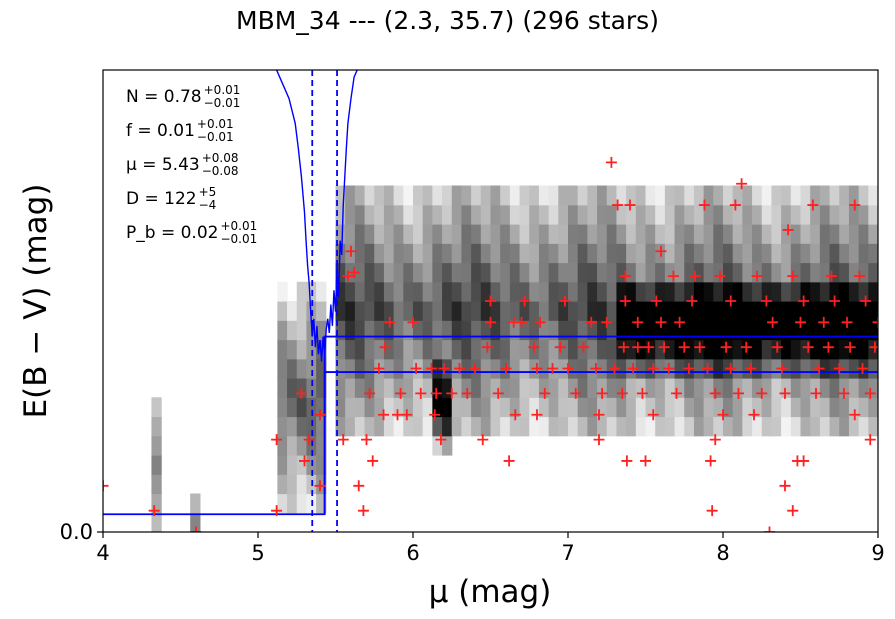  I want to click on x-tick-label: 9, so click(877, 553).